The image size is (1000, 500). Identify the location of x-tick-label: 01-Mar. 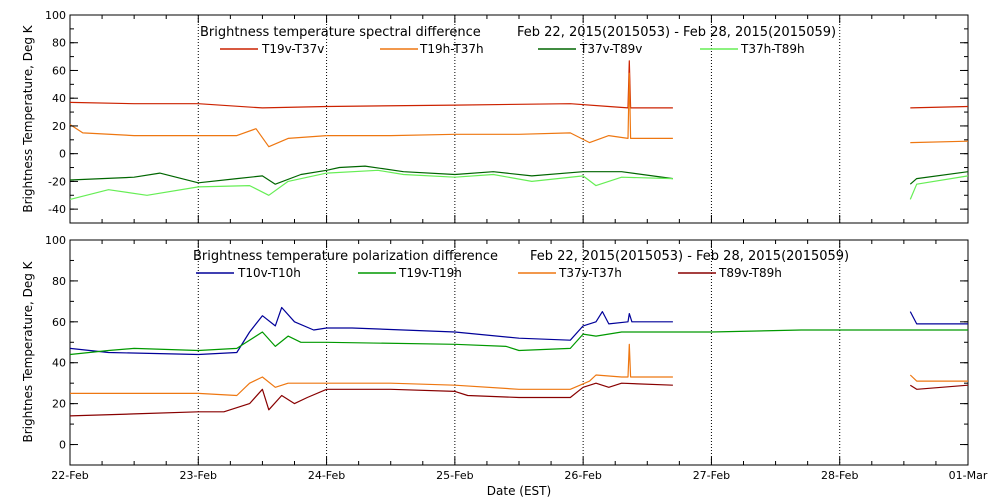
(968, 475).